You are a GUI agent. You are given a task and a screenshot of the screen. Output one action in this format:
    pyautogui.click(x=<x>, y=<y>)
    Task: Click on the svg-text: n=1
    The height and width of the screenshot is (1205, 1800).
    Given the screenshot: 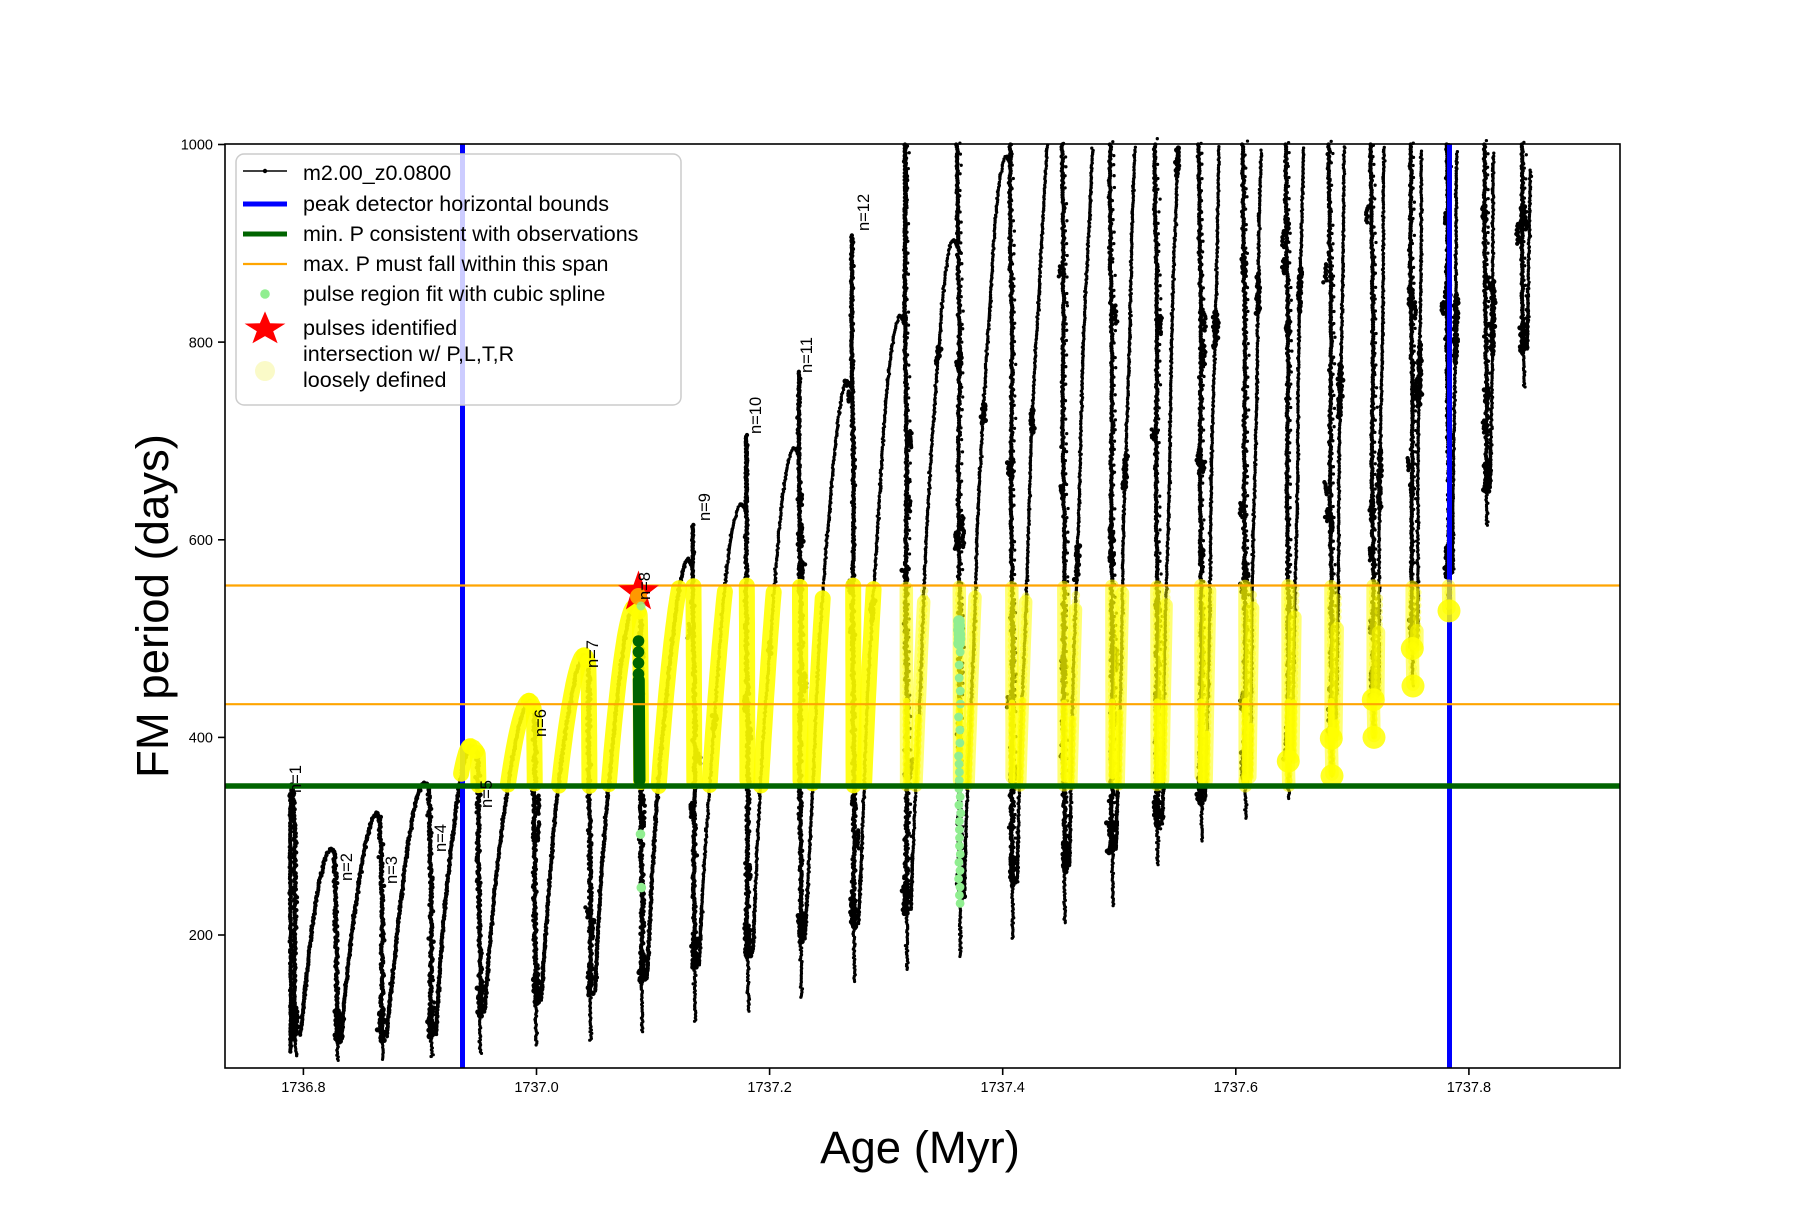 What is the action you would take?
    pyautogui.click(x=296, y=779)
    